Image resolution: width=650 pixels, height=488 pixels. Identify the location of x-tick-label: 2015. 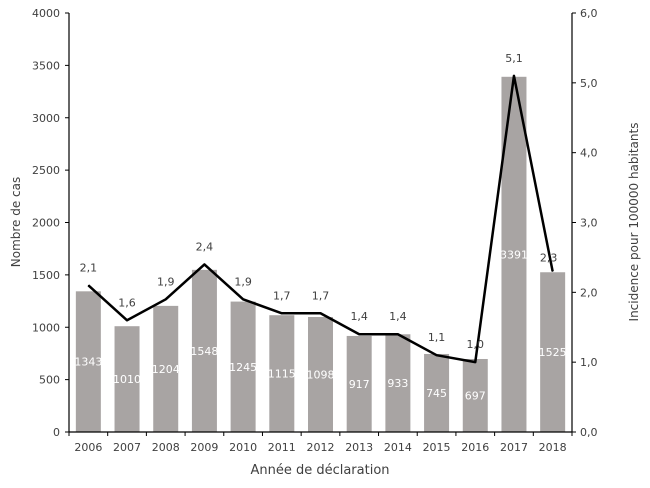
(437, 447).